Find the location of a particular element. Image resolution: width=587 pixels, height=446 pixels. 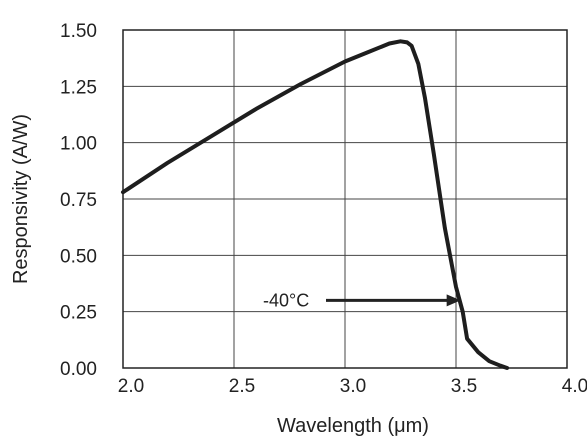

y-tick-label-4: 1.00 is located at coordinates (78, 144).